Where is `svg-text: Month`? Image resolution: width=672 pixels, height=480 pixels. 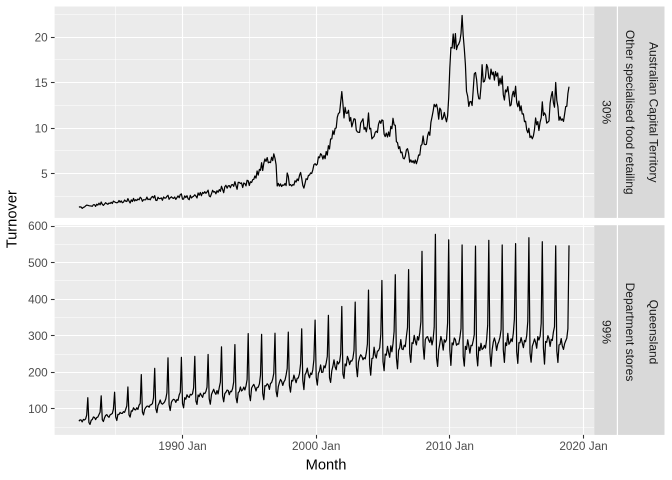
svg-text: Month is located at coordinates (326, 465).